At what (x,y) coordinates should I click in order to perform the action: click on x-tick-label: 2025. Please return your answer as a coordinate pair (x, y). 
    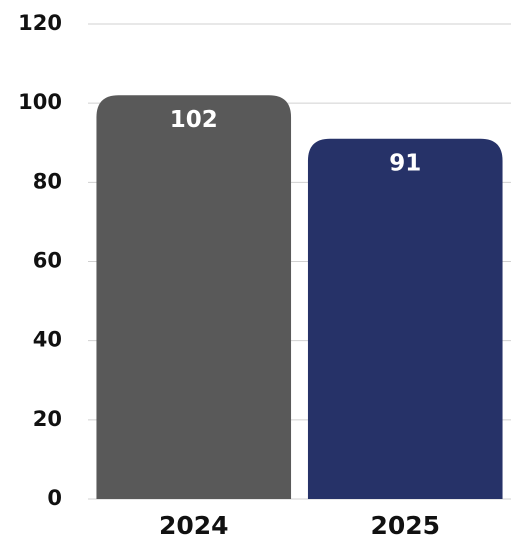
    Looking at the image, I should click on (405, 525).